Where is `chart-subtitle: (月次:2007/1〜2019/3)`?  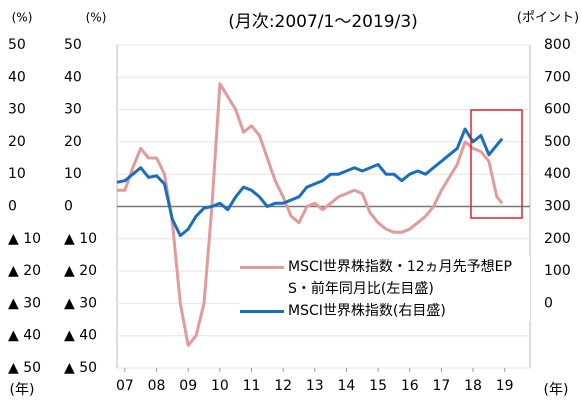 chart-subtitle: (月次:2007/1〜2019/3) is located at coordinates (323, 22).